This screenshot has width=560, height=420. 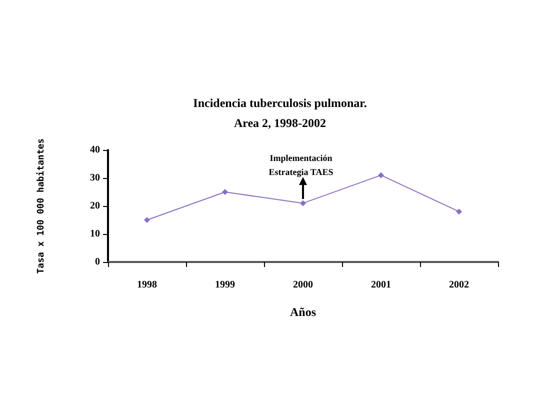 I want to click on x-axis-title: Años, so click(x=303, y=312).